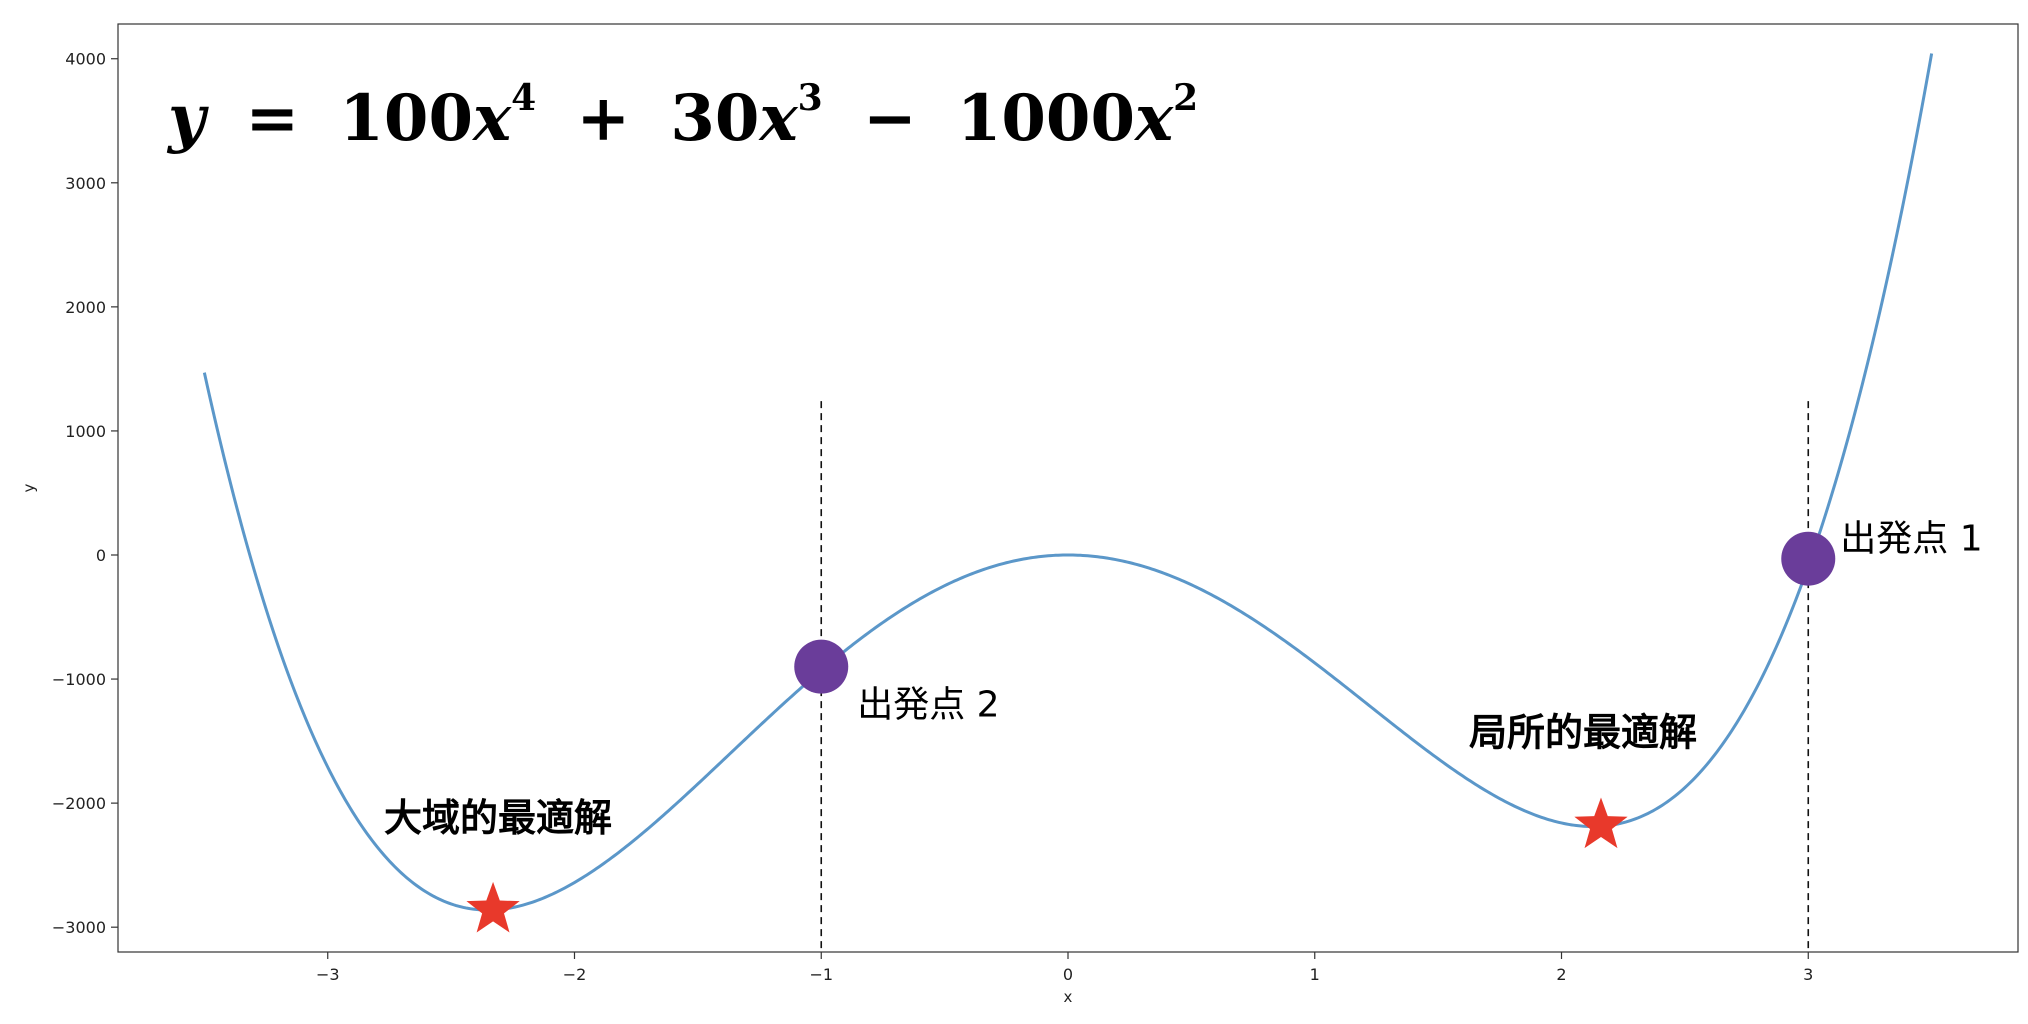 The width and height of the screenshot is (2028, 1024). Describe the element at coordinates (29, 487) in the screenshot. I see `y-axis-label: y` at that location.